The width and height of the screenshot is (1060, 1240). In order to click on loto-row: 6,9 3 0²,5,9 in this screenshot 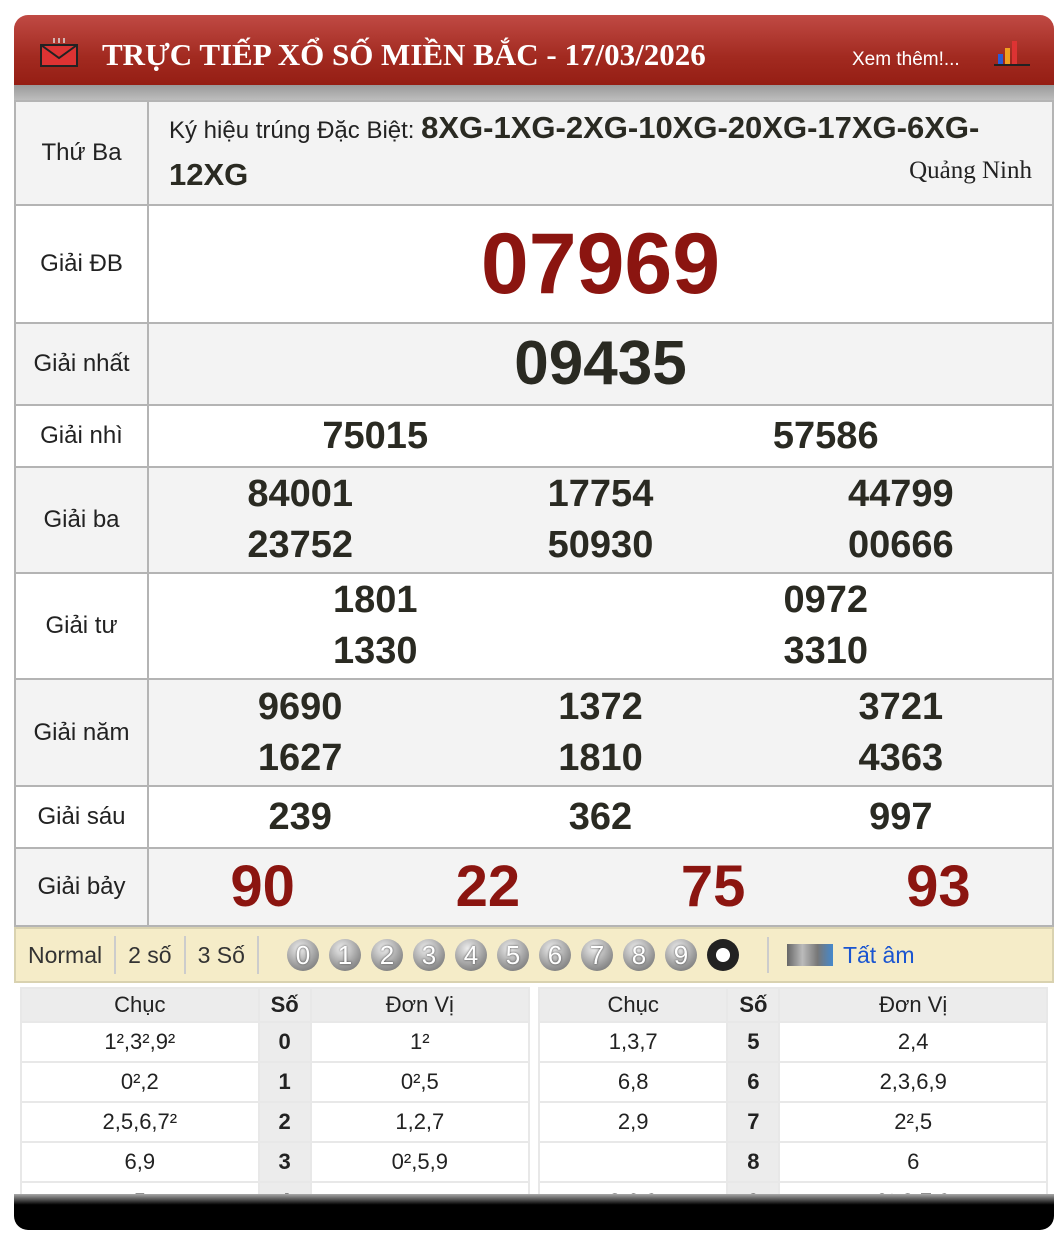, I will do `click(275, 1162)`.